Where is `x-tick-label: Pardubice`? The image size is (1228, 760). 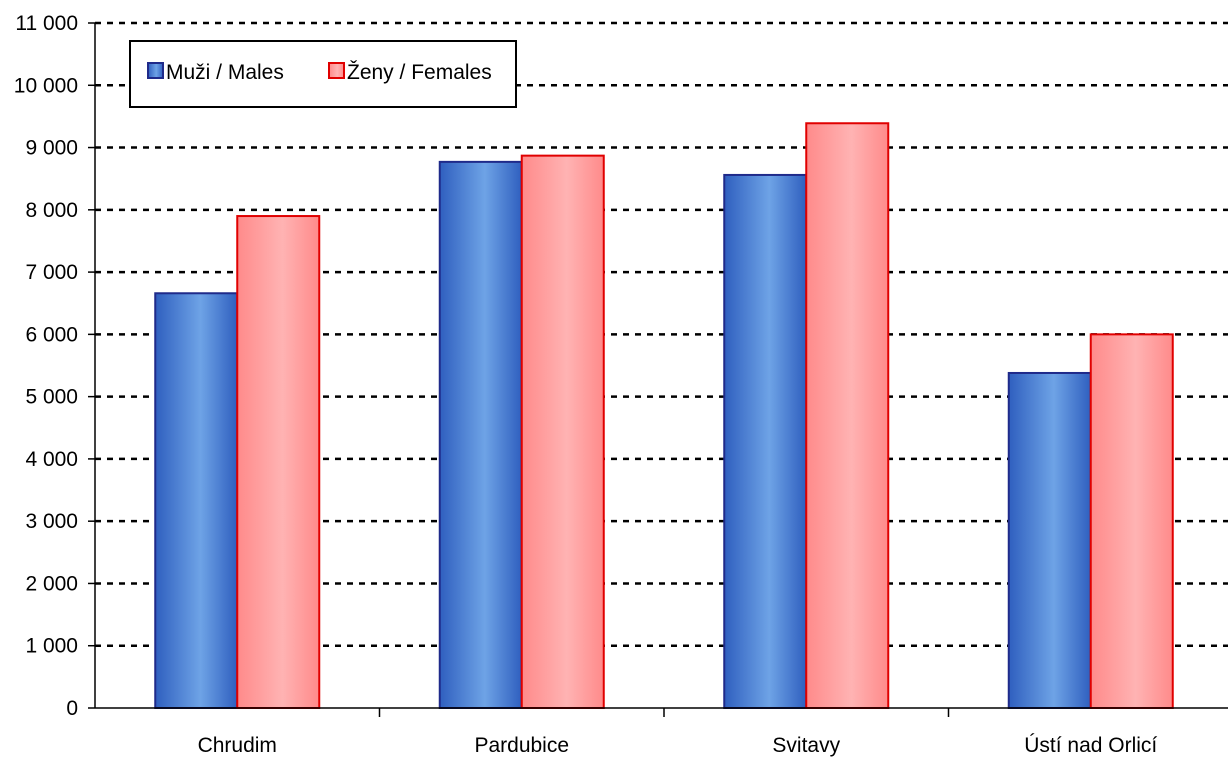
x-tick-label: Pardubice is located at coordinates (521, 745).